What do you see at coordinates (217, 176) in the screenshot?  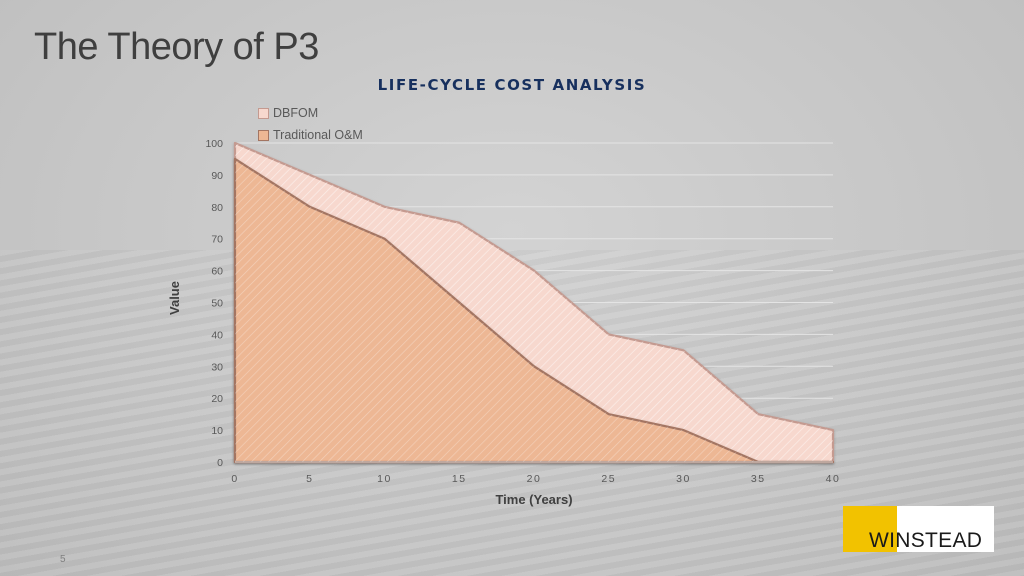 I see `y-tick-label: 90` at bounding box center [217, 176].